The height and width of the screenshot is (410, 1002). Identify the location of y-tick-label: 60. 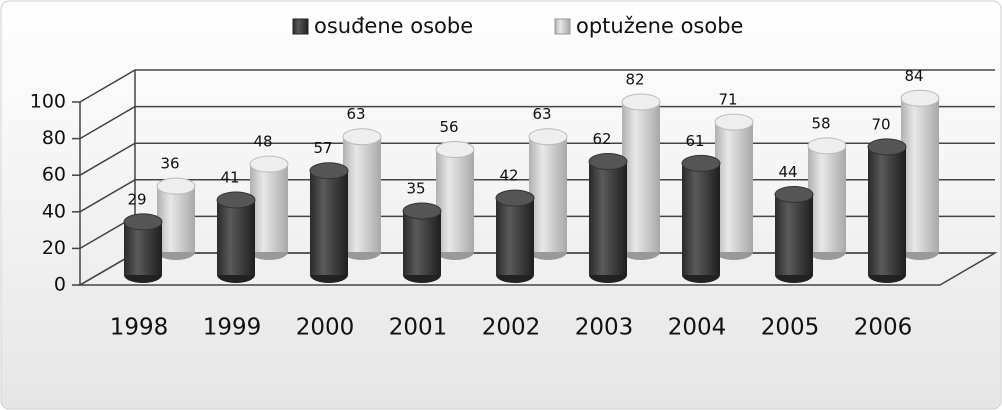
(54, 175).